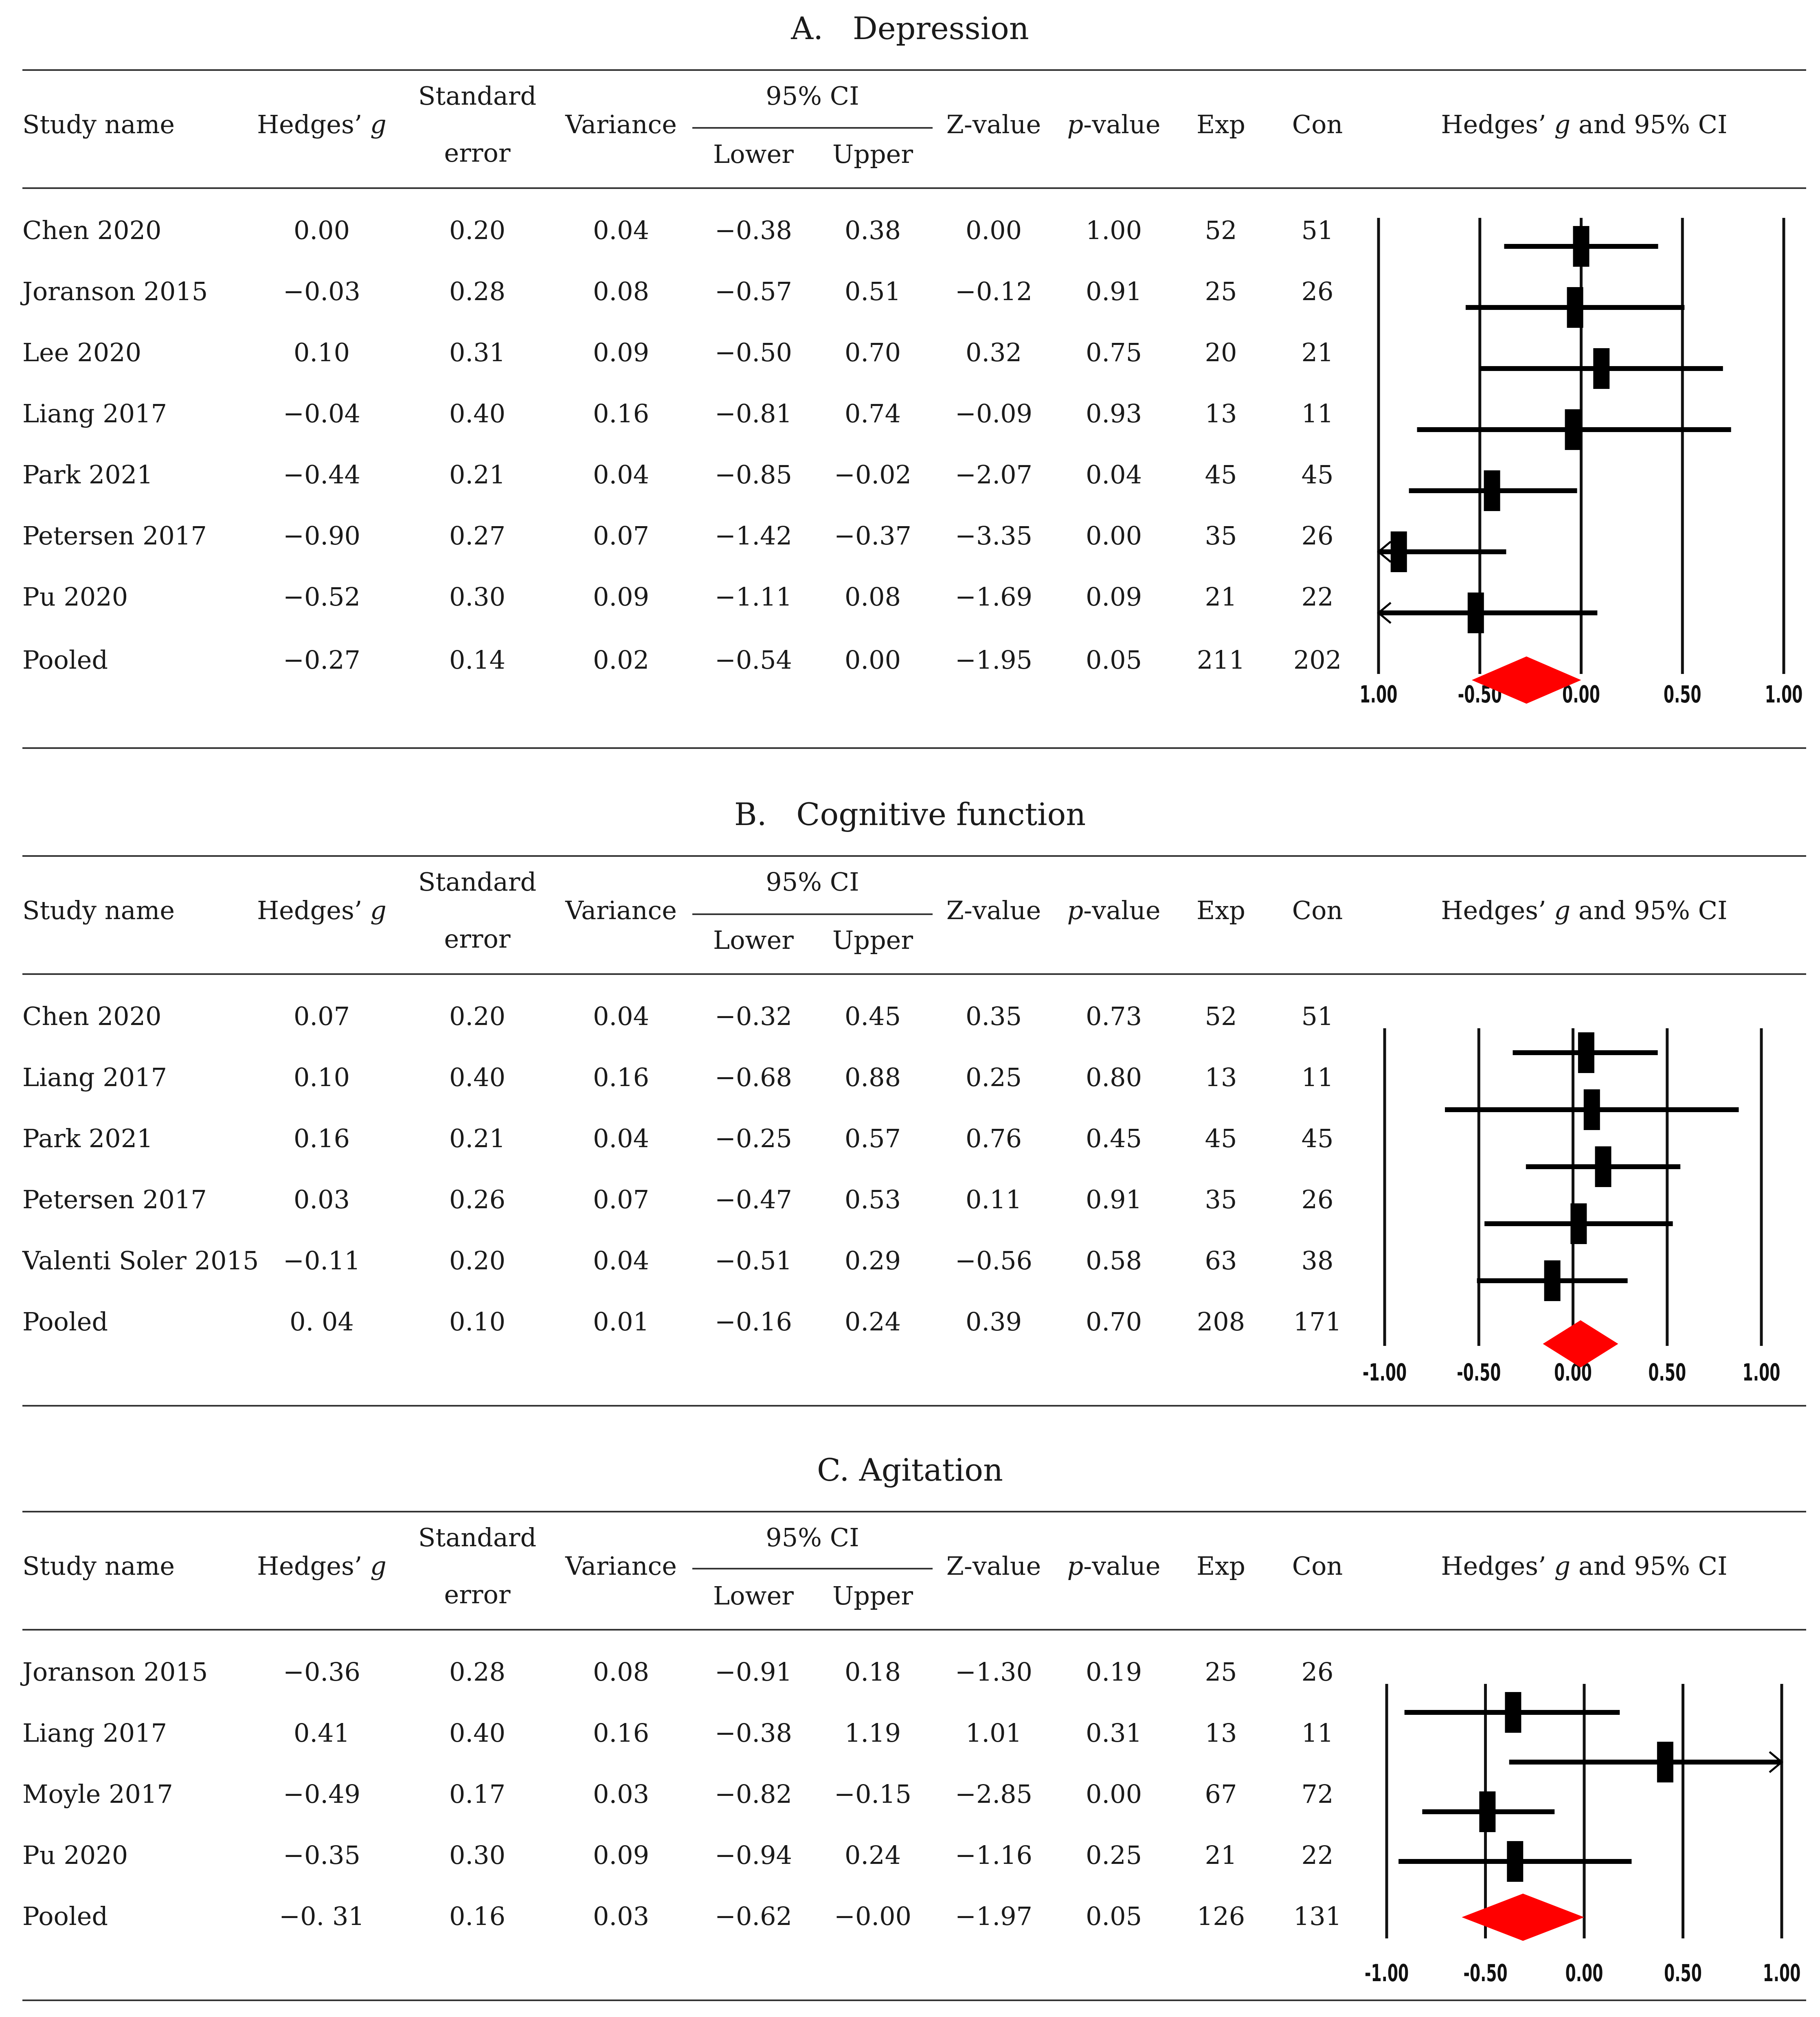 Image resolution: width=1820 pixels, height=2017 pixels. What do you see at coordinates (477, 1537) in the screenshot?
I see `header-standard: Standard` at bounding box center [477, 1537].